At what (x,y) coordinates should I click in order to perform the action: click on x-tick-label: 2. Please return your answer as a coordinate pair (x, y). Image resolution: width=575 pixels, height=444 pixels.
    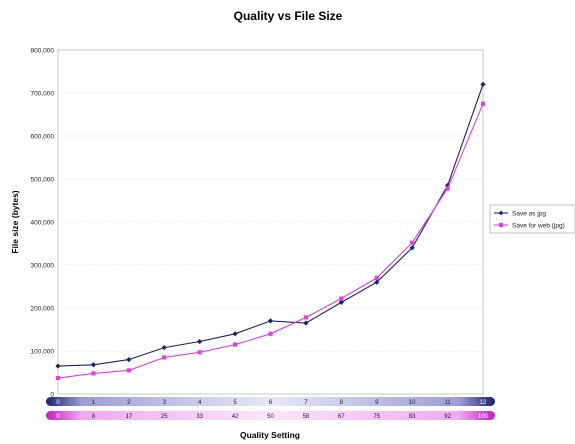
    Looking at the image, I should click on (129, 403).